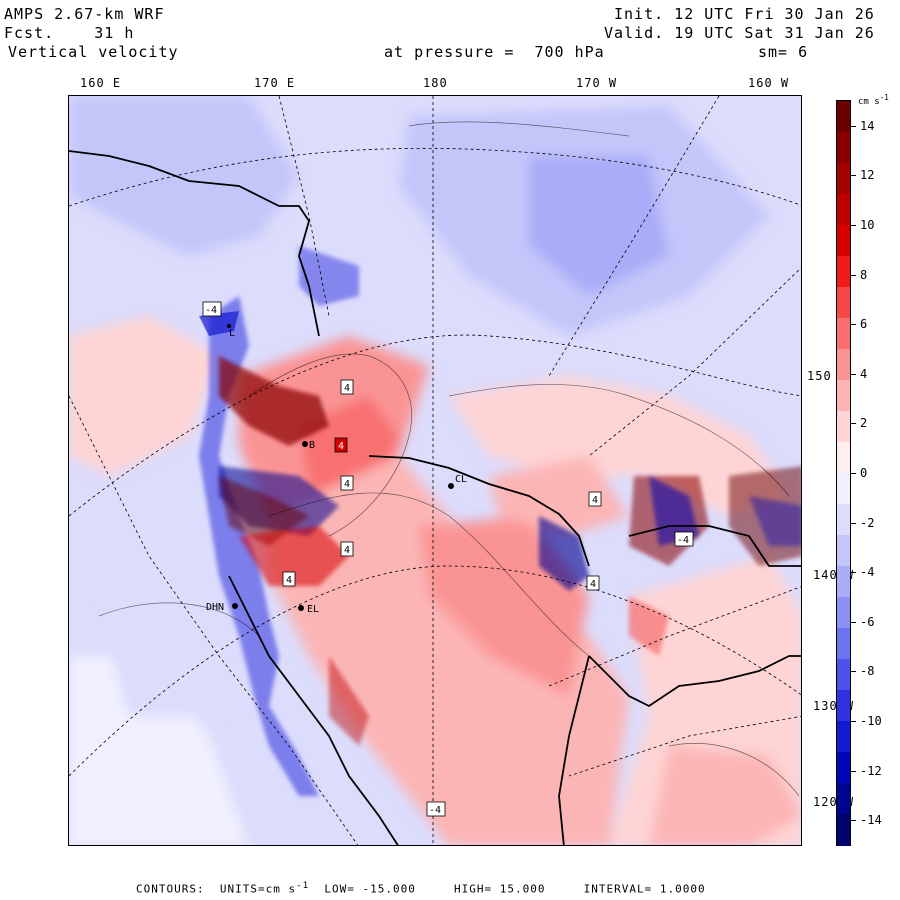  What do you see at coordinates (871, 770) in the screenshot?
I see `colorbar-tick-label: -12` at bounding box center [871, 770].